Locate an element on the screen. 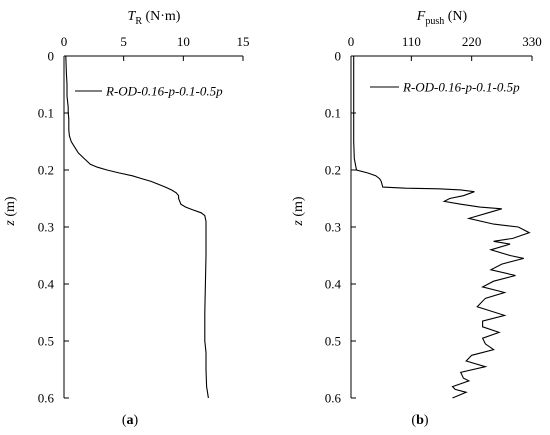 Image resolution: width=550 pixels, height=435 pixels. panel-a-x-axis-title: TR (N·m) is located at coordinates (154, 18).